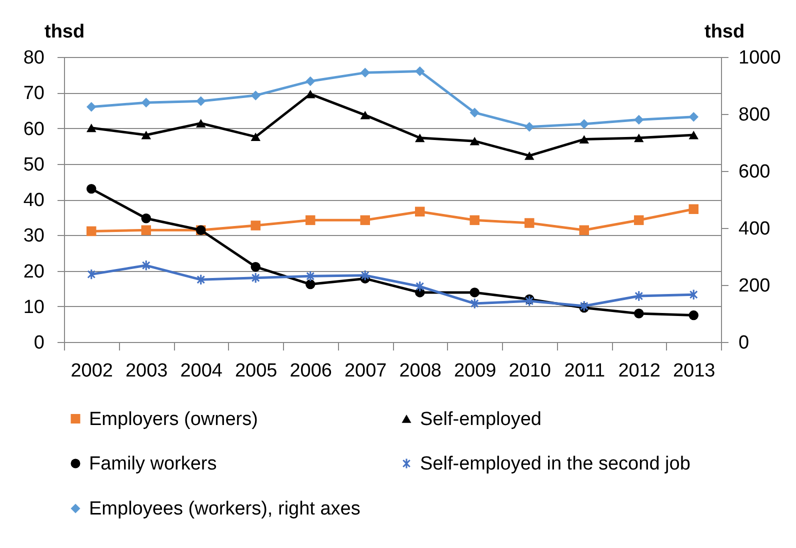 Image resolution: width=796 pixels, height=548 pixels. Describe the element at coordinates (585, 371) in the screenshot. I see `x-tick-label: 2011` at that location.